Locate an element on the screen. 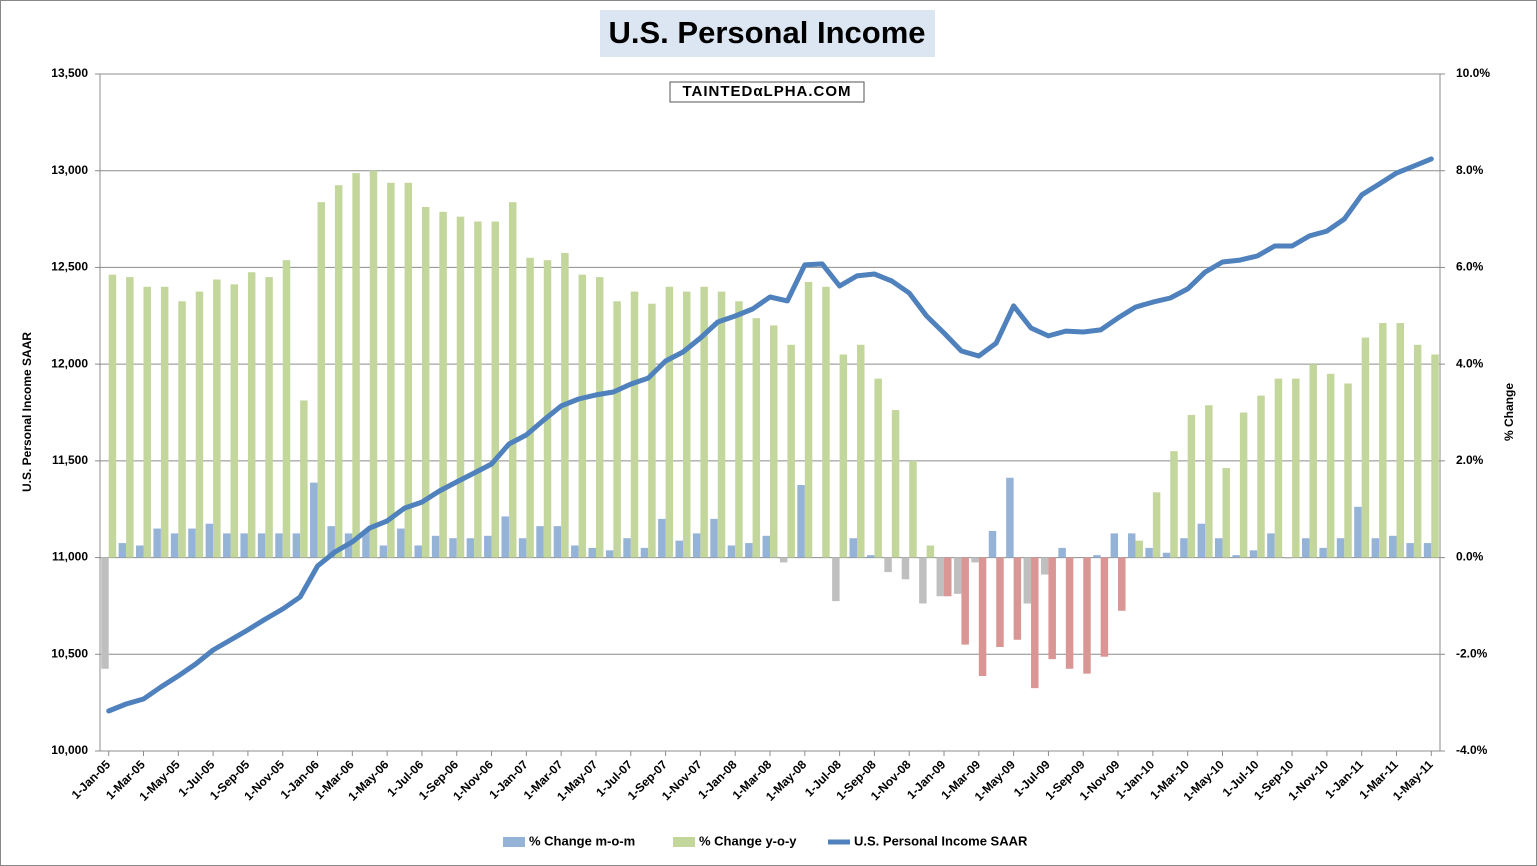  chart-title: U.S. Personal Income is located at coordinates (767, 32).